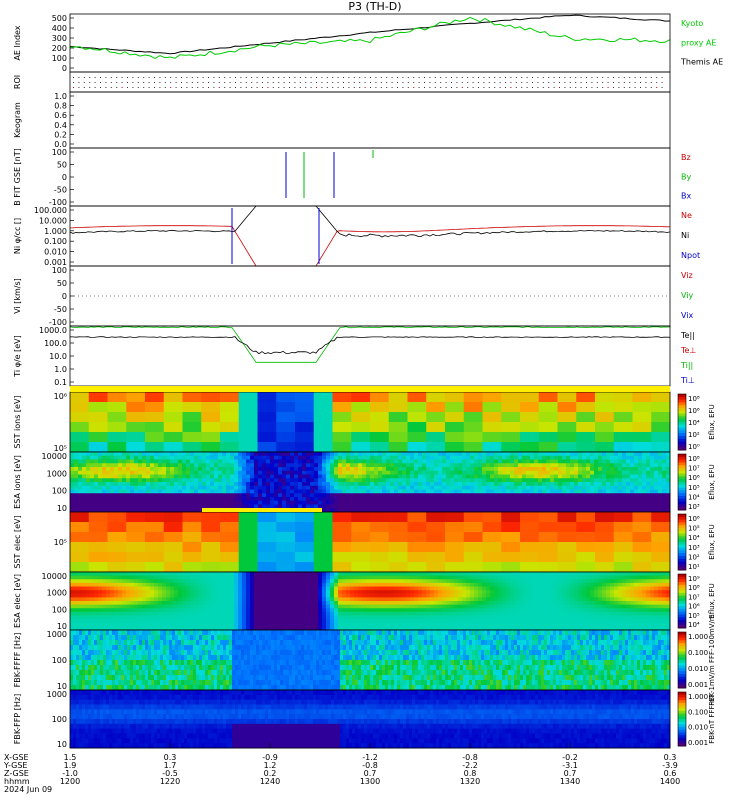 The width and height of the screenshot is (750, 800). I want to click on ytick-label: 0.6, so click(60, 115).